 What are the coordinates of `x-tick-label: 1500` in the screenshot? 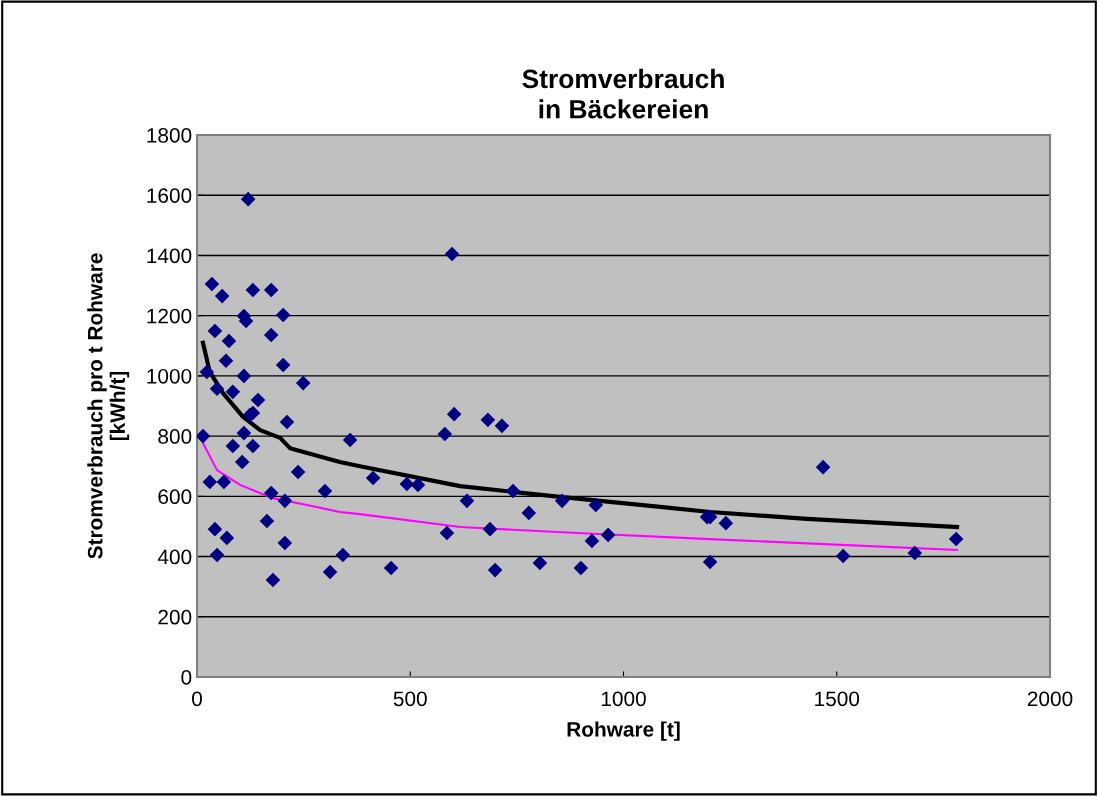 It's located at (837, 699).